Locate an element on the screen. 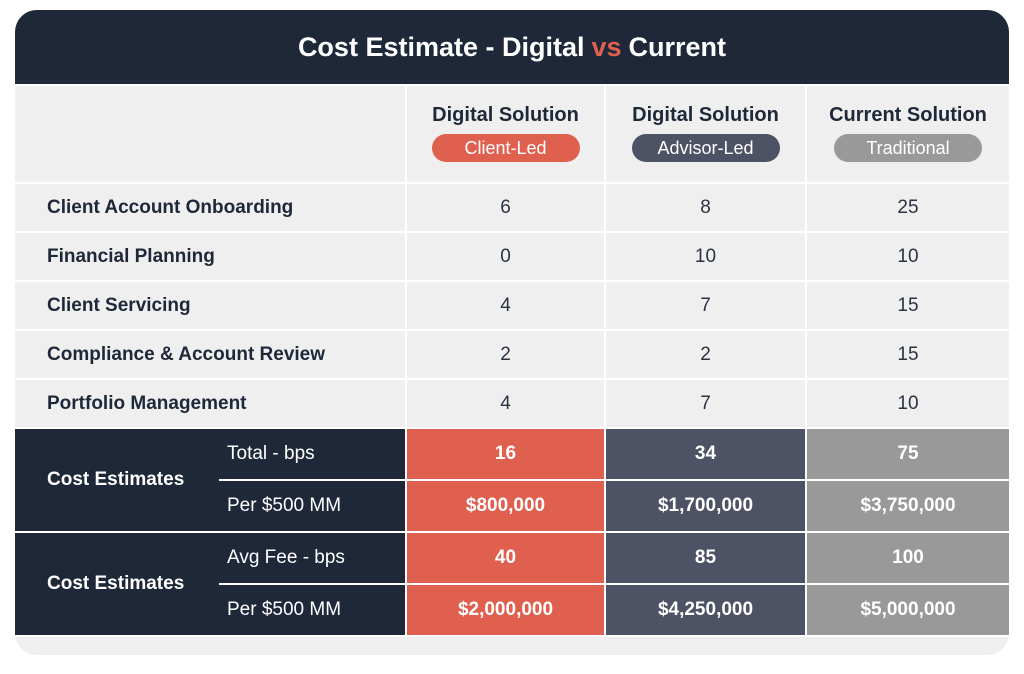 The image size is (1024, 674). table-row: Financial Planning 0 10 10 is located at coordinates (512, 256).